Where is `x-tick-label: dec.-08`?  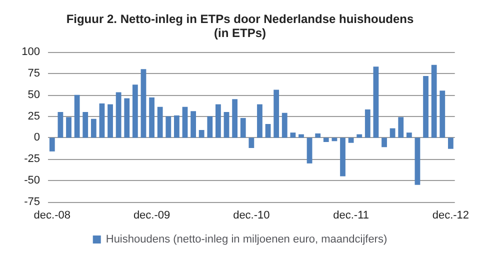
x-tick-label: dec.-08 is located at coordinates (52, 216).